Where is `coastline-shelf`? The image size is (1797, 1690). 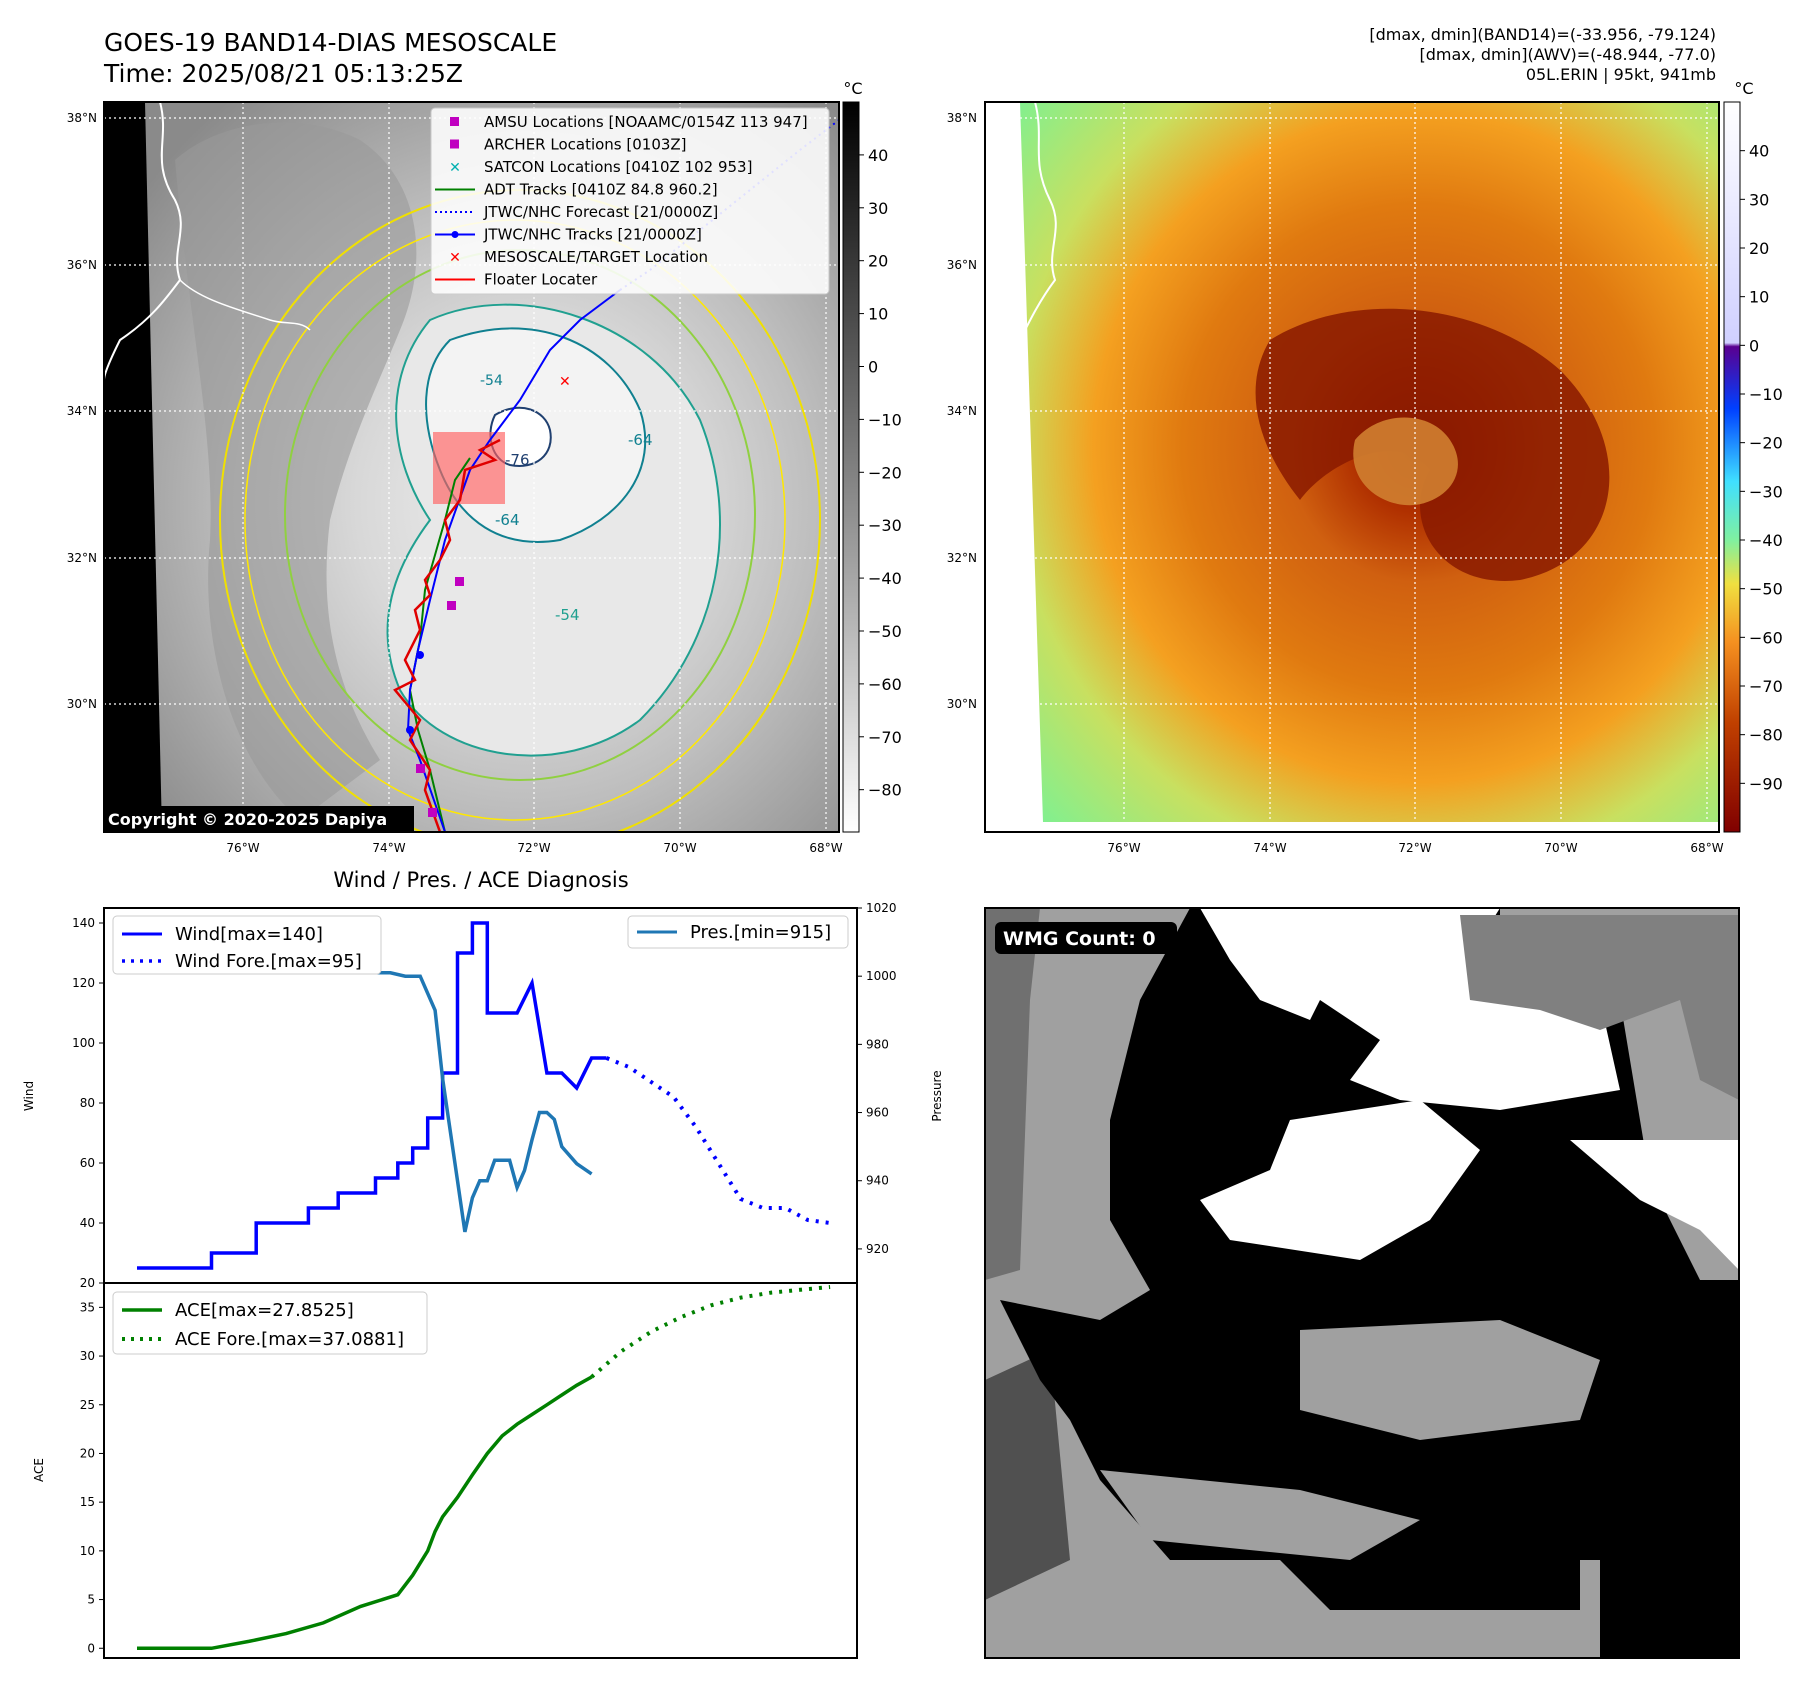
coastline-shelf is located at coordinates (245, 305).